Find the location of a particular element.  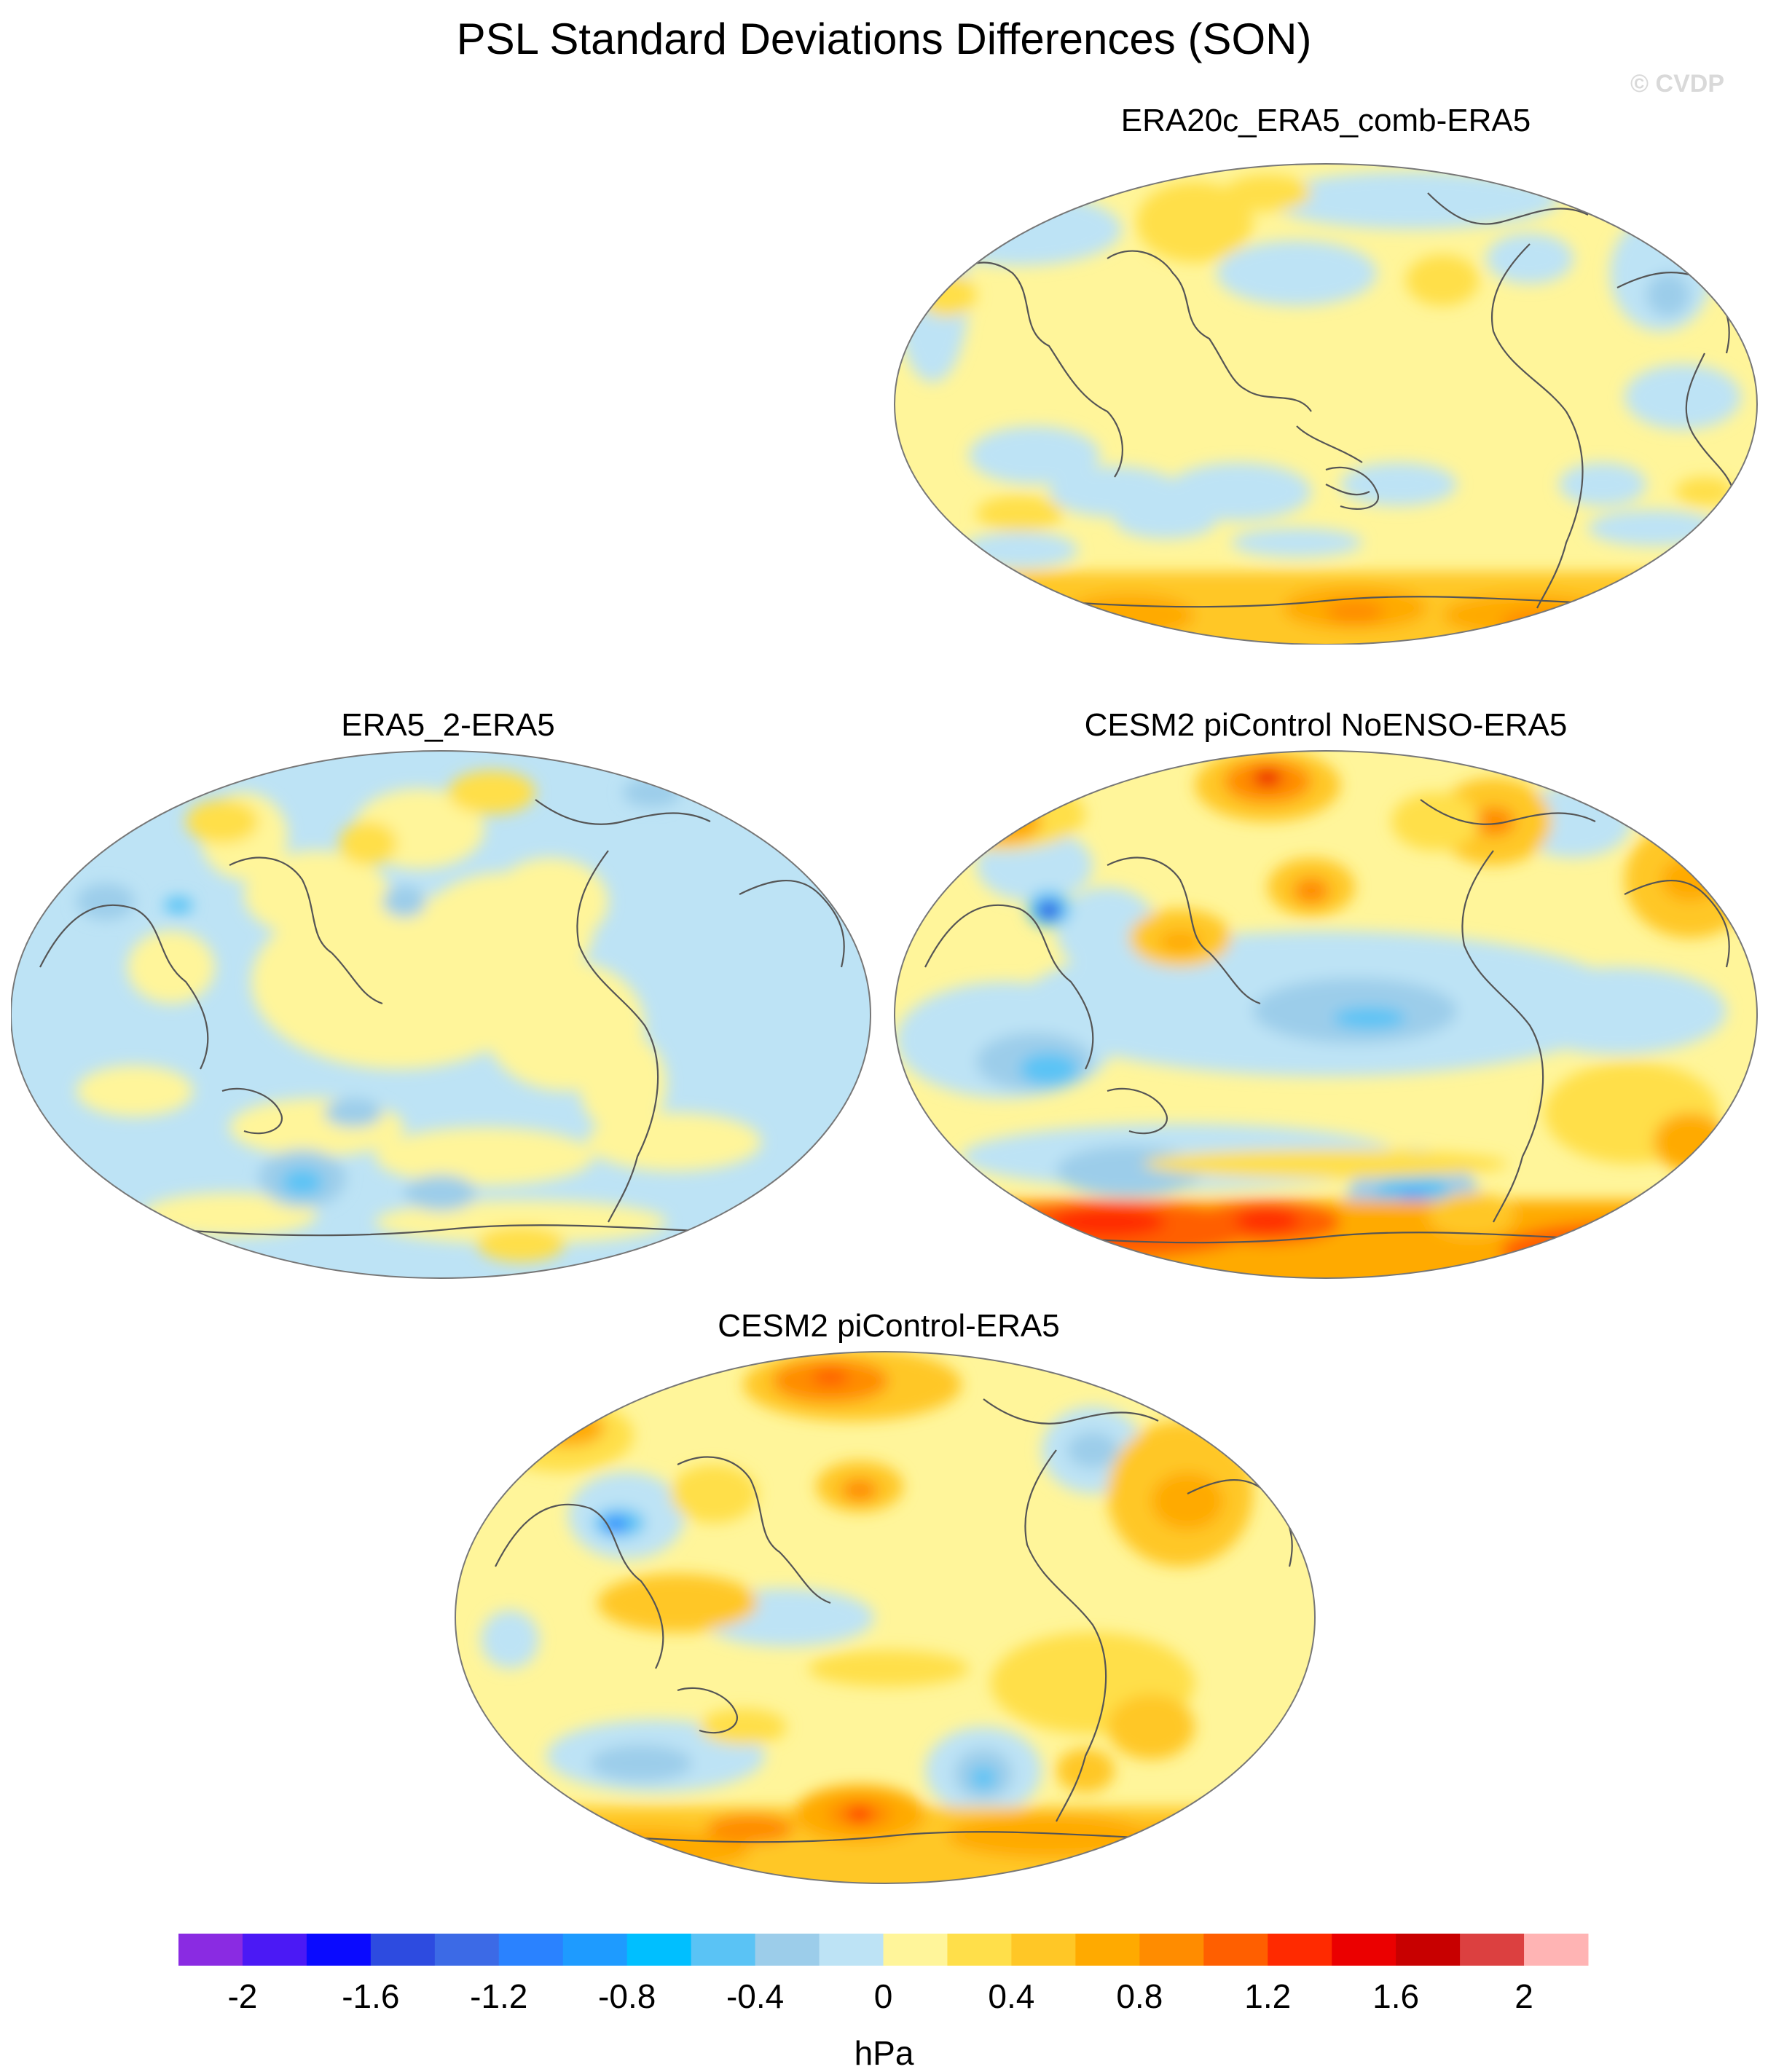

colorbar-tick-label: -1.6 is located at coordinates (371, 1996).